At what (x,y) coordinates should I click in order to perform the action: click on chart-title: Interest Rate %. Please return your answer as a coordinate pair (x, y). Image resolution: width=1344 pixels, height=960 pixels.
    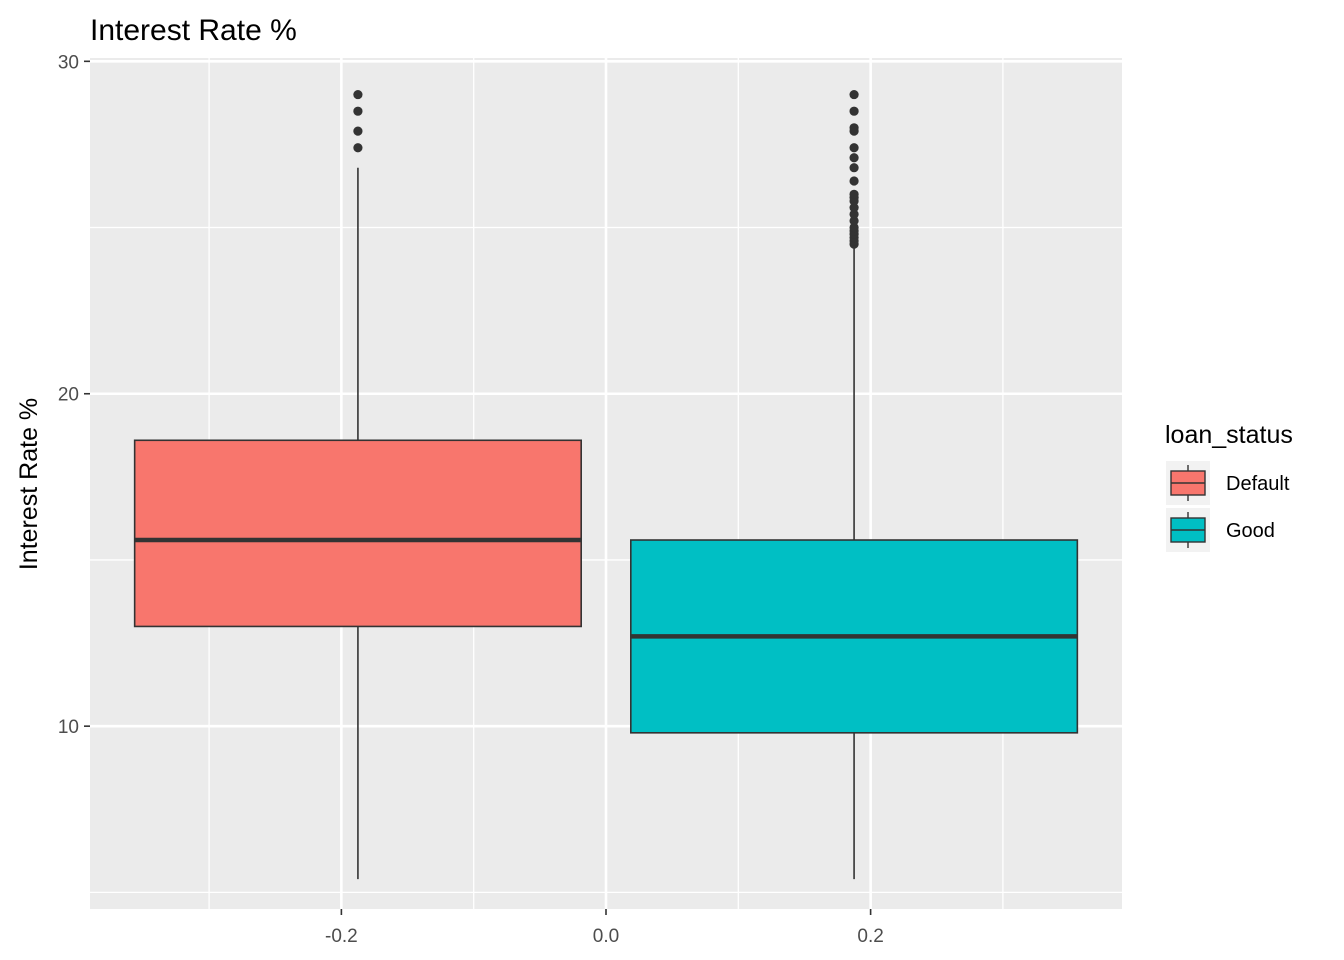
    Looking at the image, I should click on (193, 30).